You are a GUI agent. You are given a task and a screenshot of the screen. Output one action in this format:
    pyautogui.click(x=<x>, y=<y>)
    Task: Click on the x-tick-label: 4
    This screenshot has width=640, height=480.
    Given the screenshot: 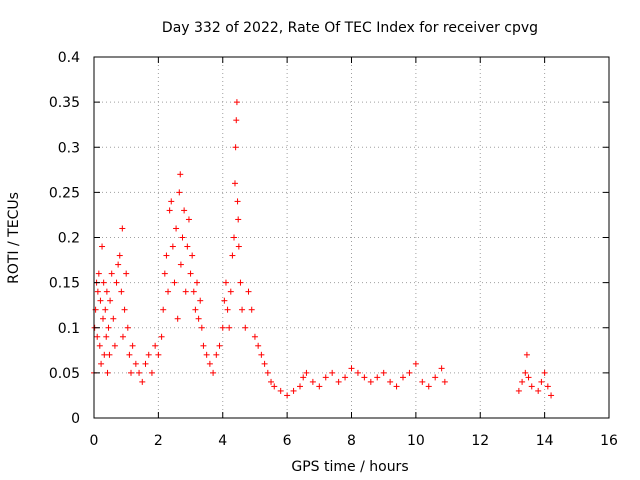 What is the action you would take?
    pyautogui.click(x=222, y=441)
    